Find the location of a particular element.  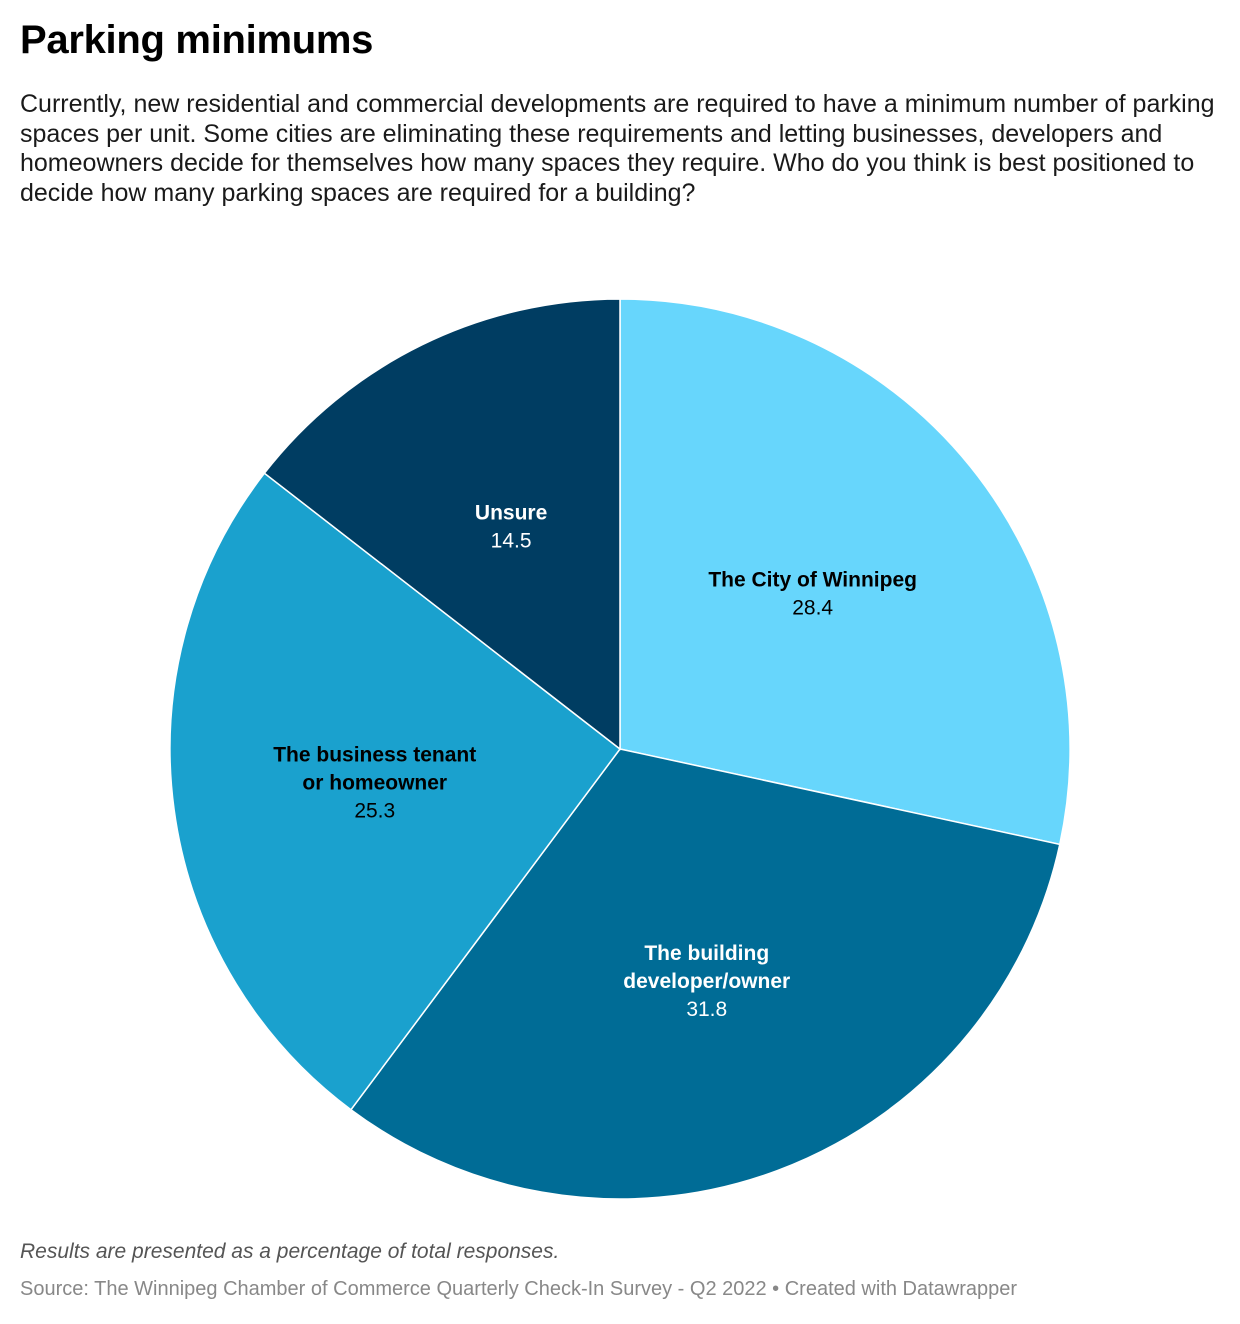

slice-value-label: 25.3 is located at coordinates (374, 810).